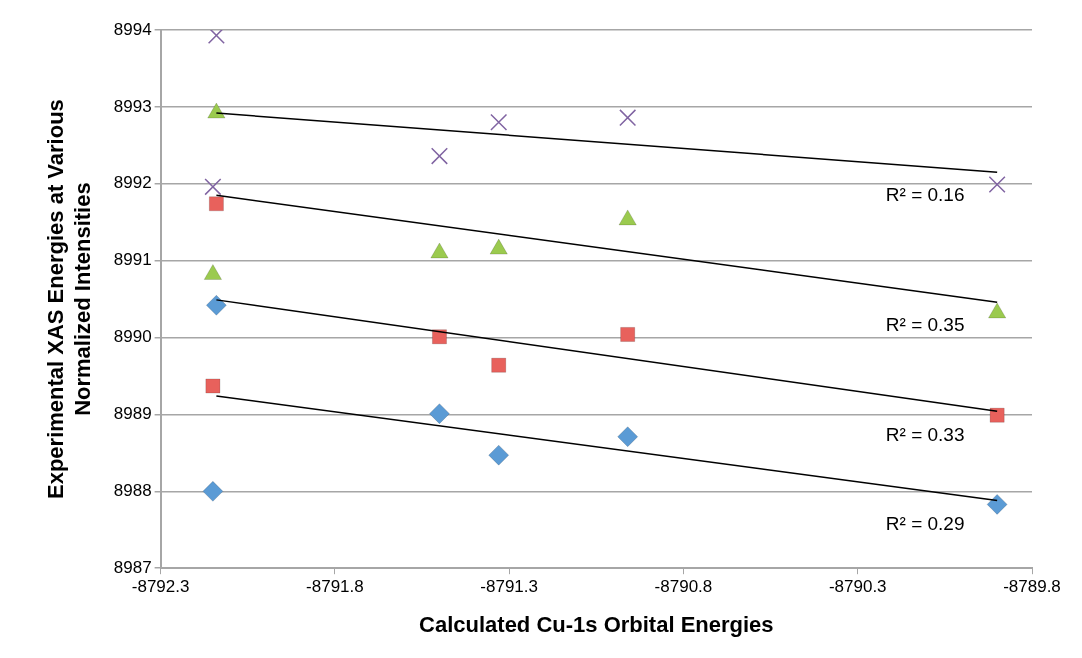 The width and height of the screenshot is (1082, 658). I want to click on y-tick-label: 8994, so click(132, 29).